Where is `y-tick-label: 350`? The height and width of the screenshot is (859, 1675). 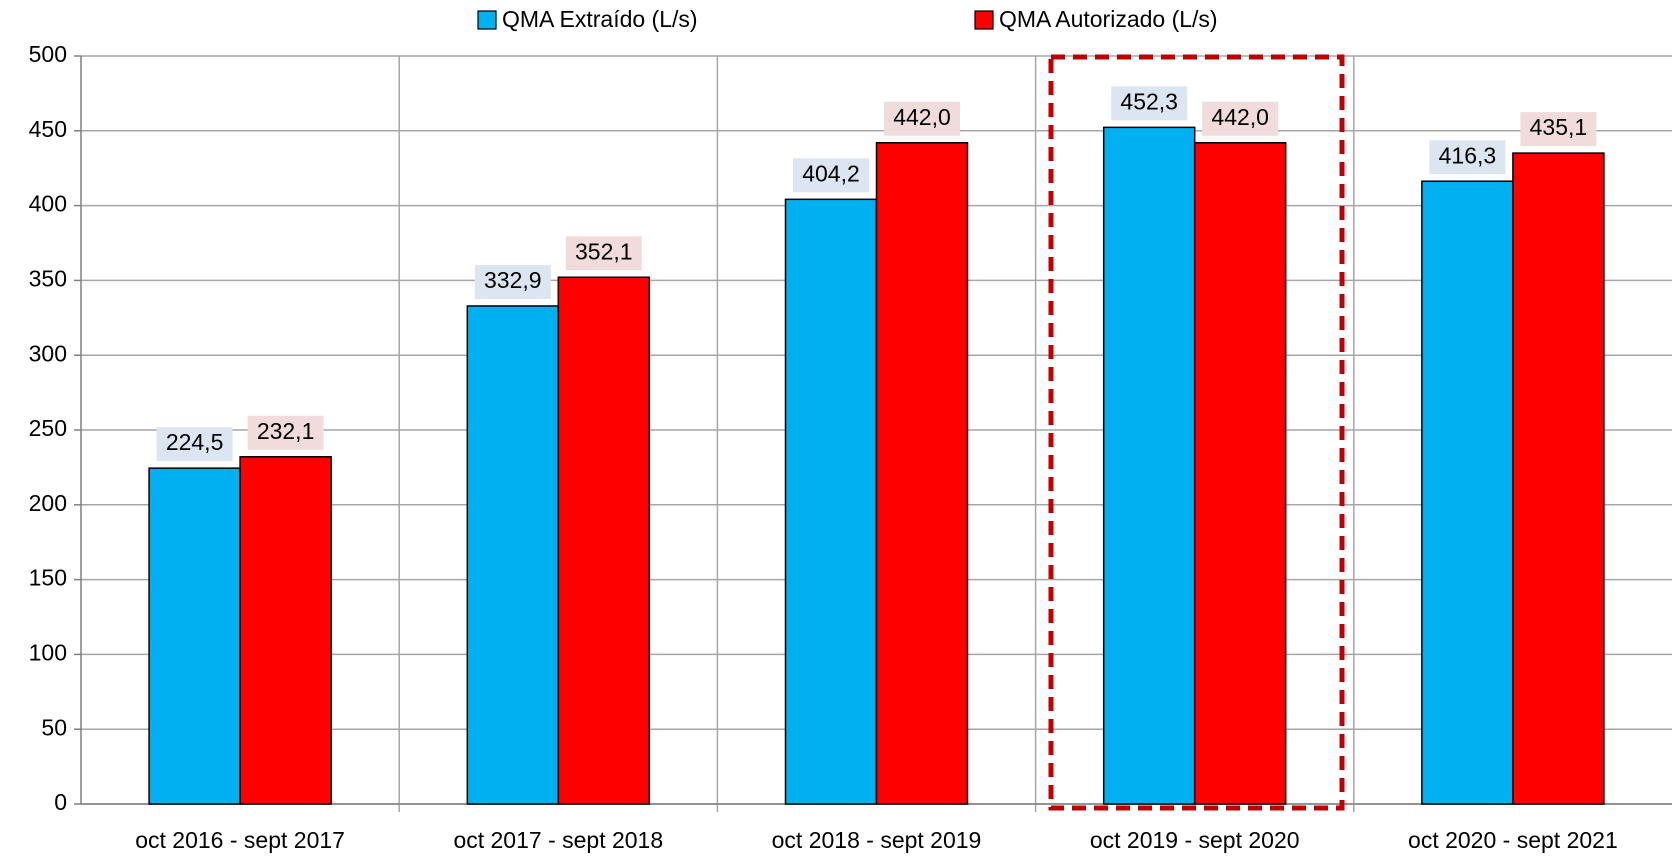
y-tick-label: 350 is located at coordinates (48, 278).